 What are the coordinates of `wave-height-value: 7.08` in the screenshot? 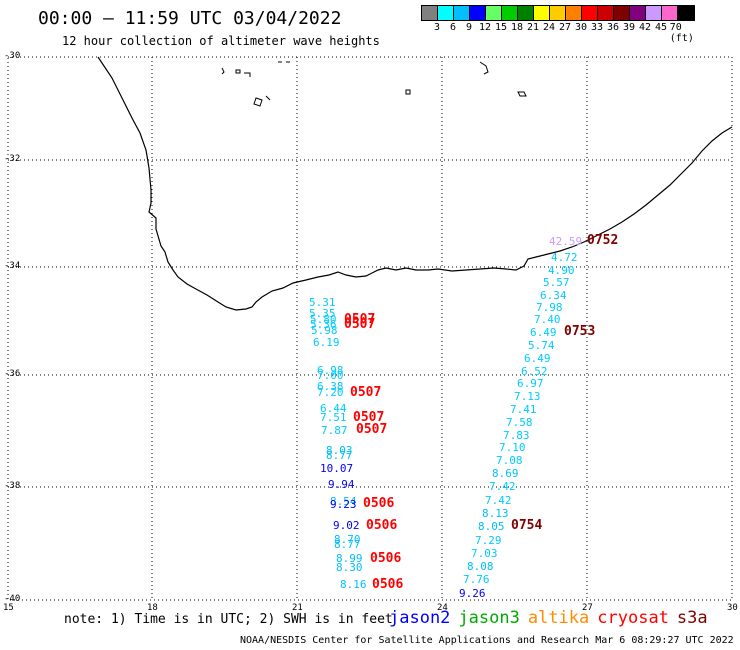 It's located at (509, 460).